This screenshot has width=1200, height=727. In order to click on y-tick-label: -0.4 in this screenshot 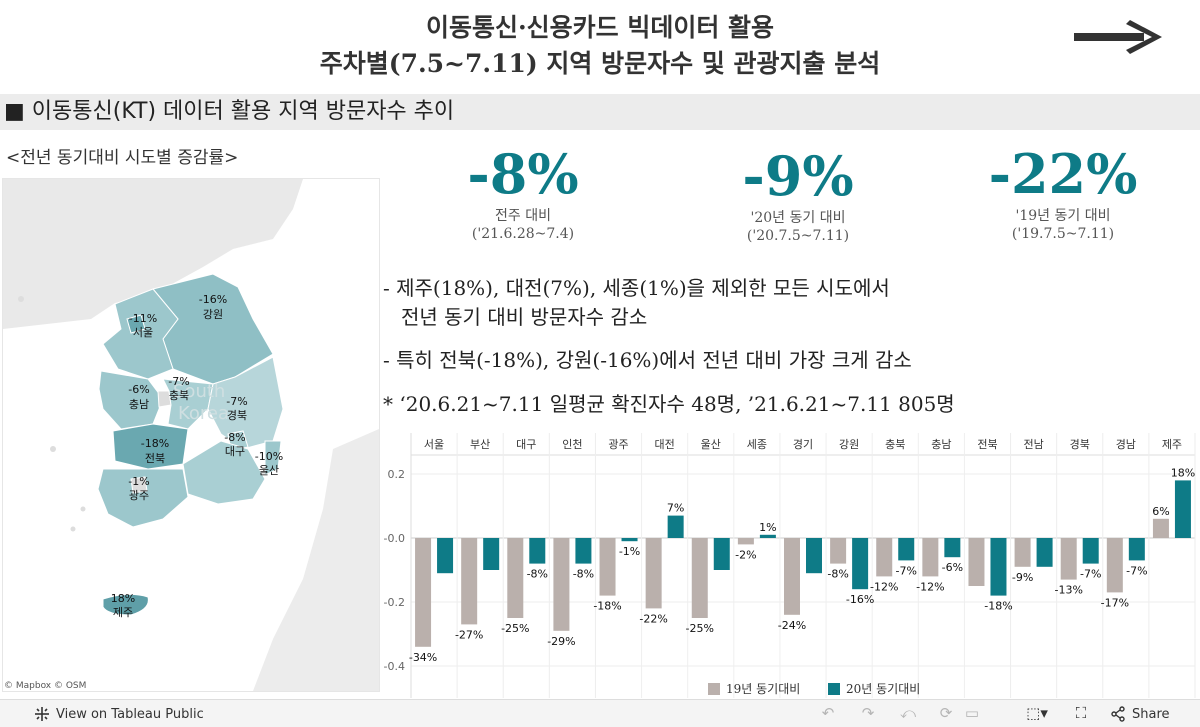, I will do `click(394, 666)`.